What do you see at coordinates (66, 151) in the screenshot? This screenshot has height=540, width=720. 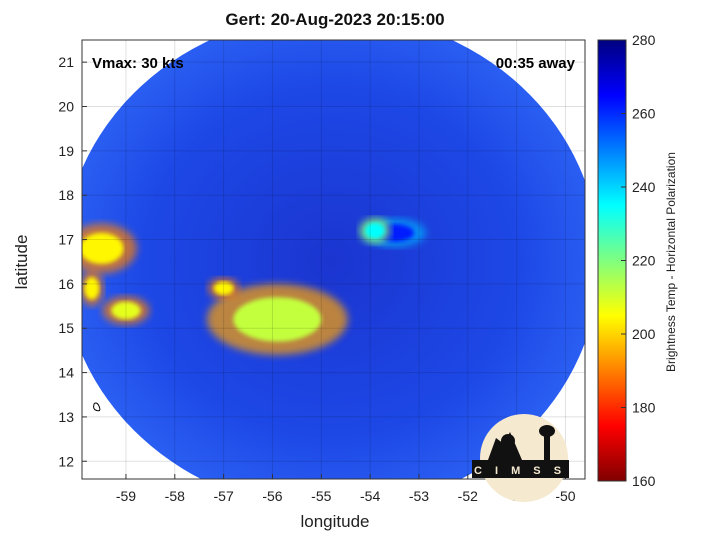 I see `y-tick-label: 19` at bounding box center [66, 151].